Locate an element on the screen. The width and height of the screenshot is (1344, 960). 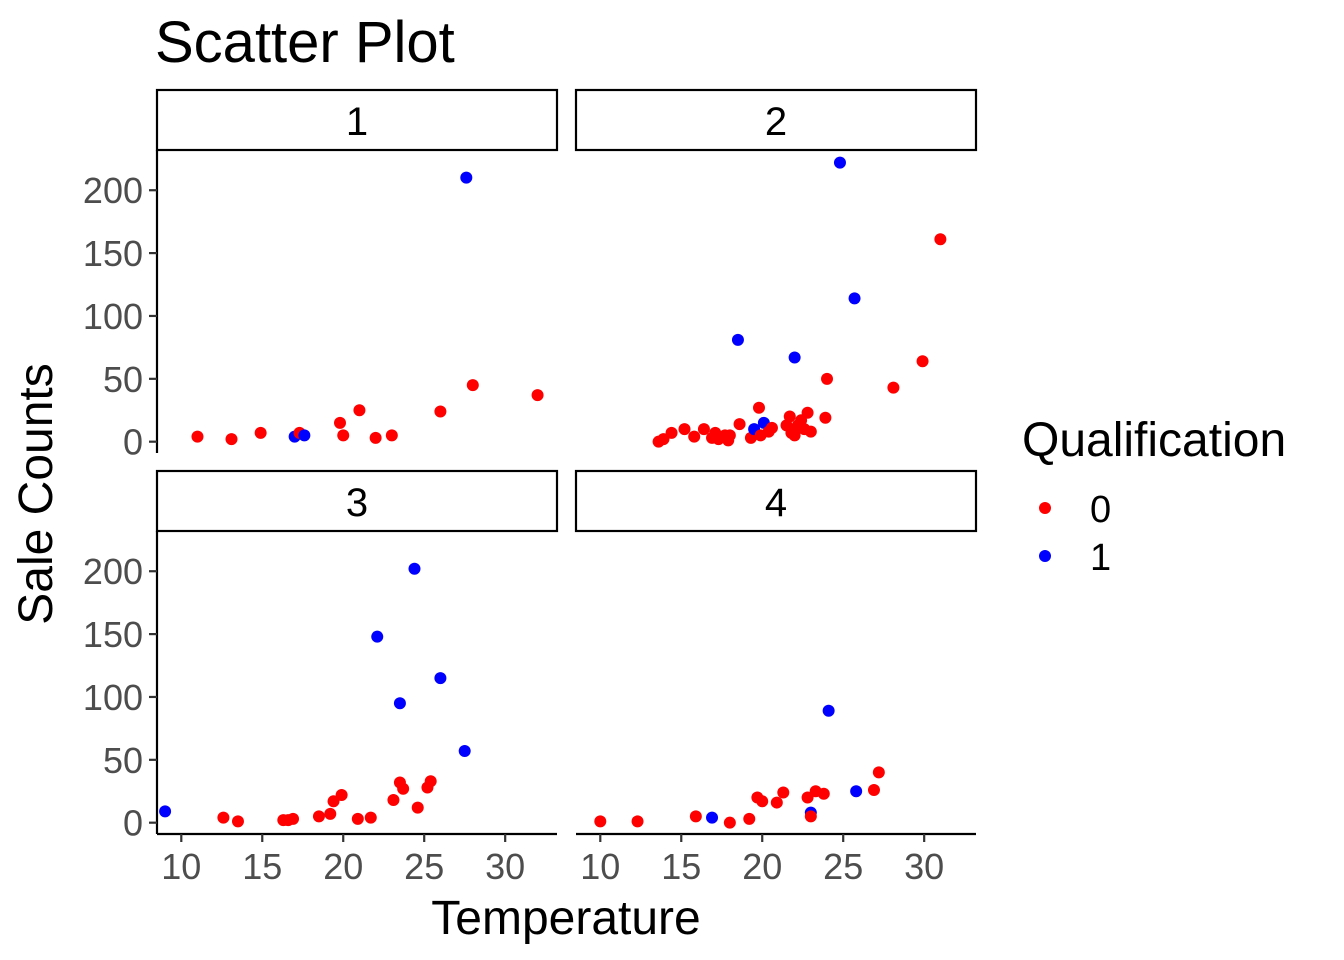
x-axis-title: Temperature is located at coordinates (565, 918).